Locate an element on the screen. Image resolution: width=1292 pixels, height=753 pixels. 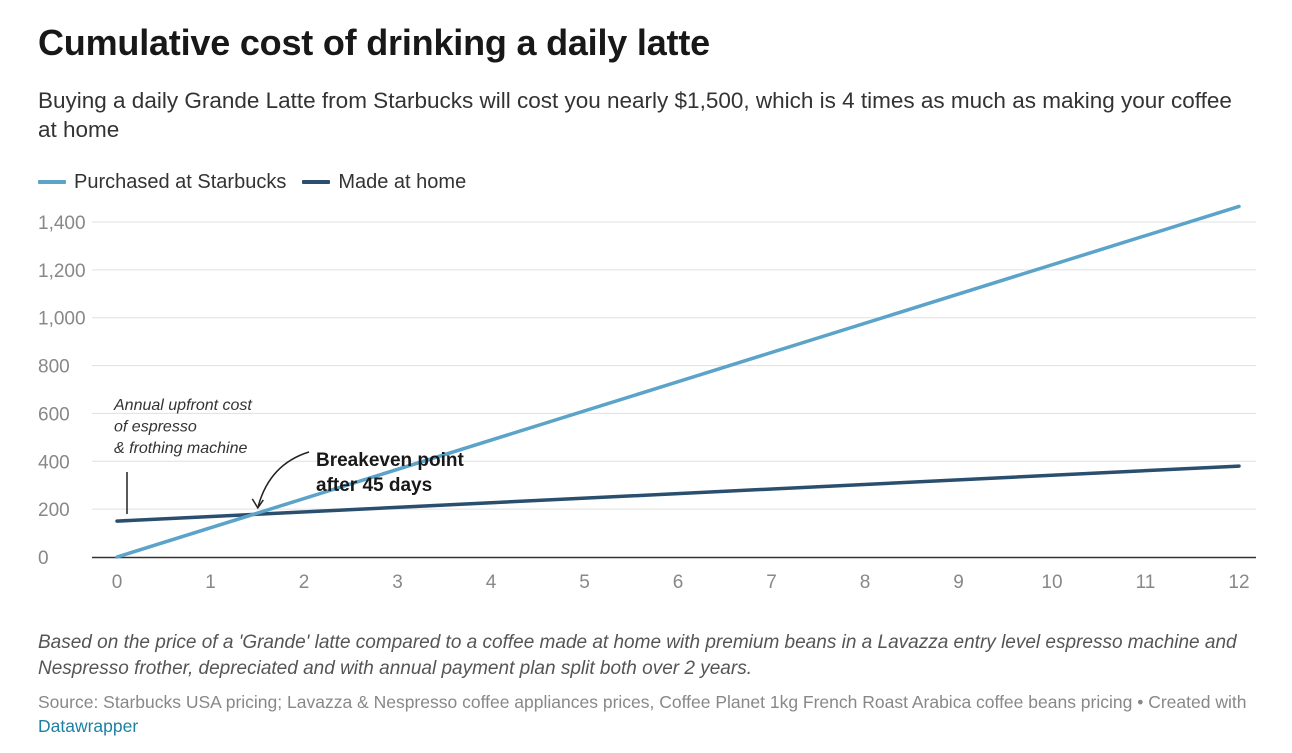
x-tick-label: 9 is located at coordinates (958, 582).